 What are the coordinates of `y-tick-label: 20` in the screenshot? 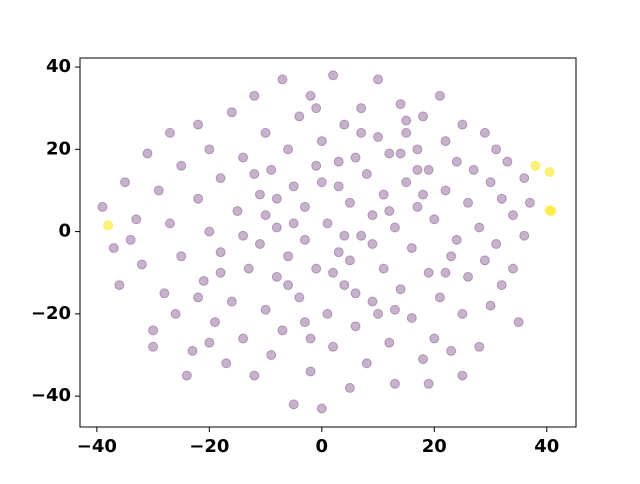 It's located at (58, 148).